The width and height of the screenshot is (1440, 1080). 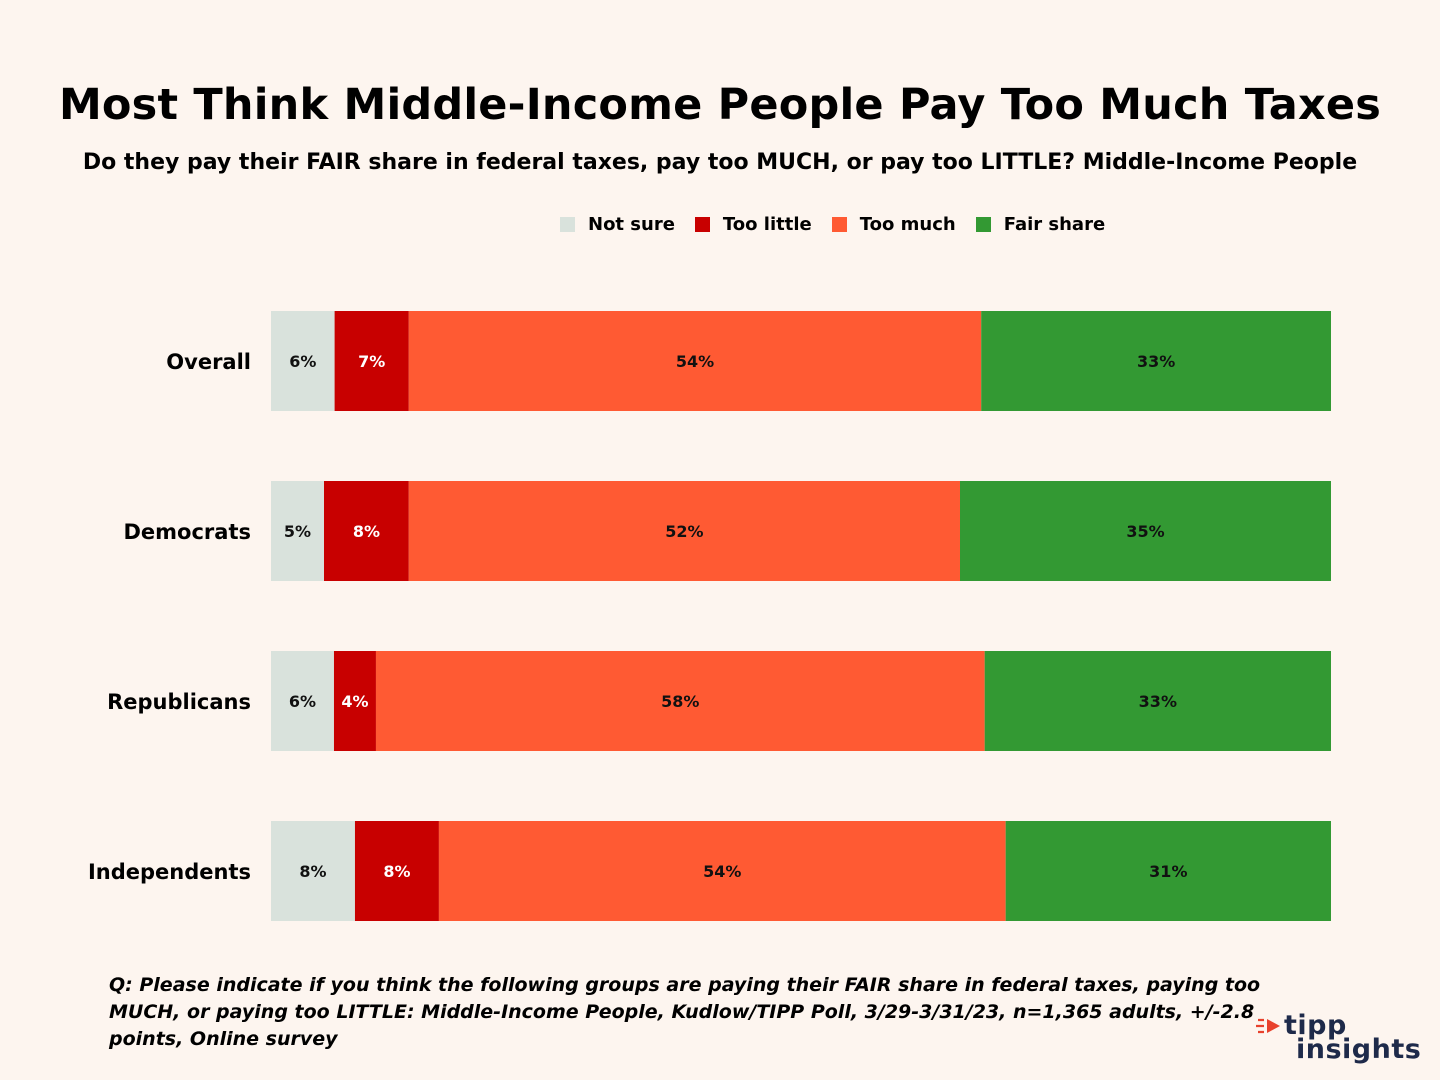 I want to click on legend-swatch-not-sure, so click(x=567, y=224).